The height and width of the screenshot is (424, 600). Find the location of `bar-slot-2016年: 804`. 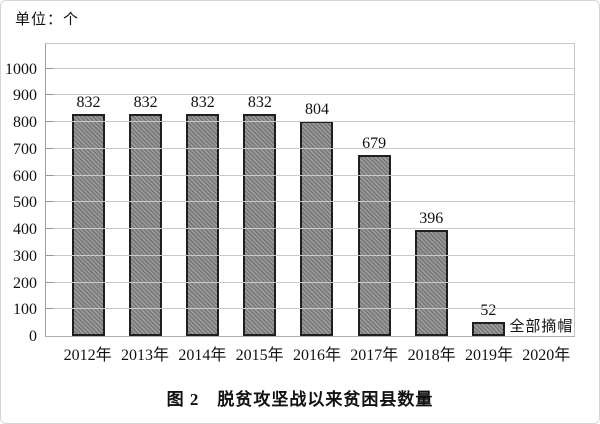

bar-slot-2016年: 804 is located at coordinates (316, 190).